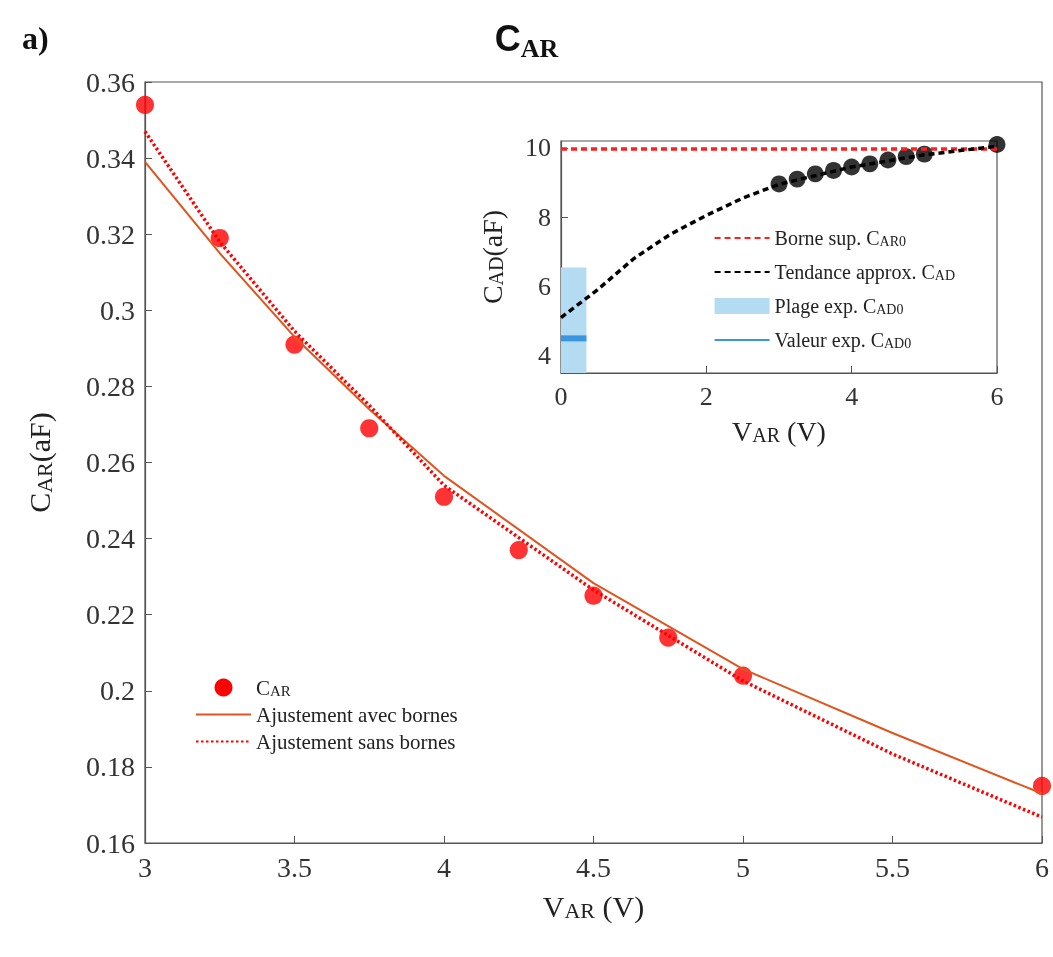 The height and width of the screenshot is (957, 1053). I want to click on legend-label: Ajustement avec bornes, so click(357, 714).